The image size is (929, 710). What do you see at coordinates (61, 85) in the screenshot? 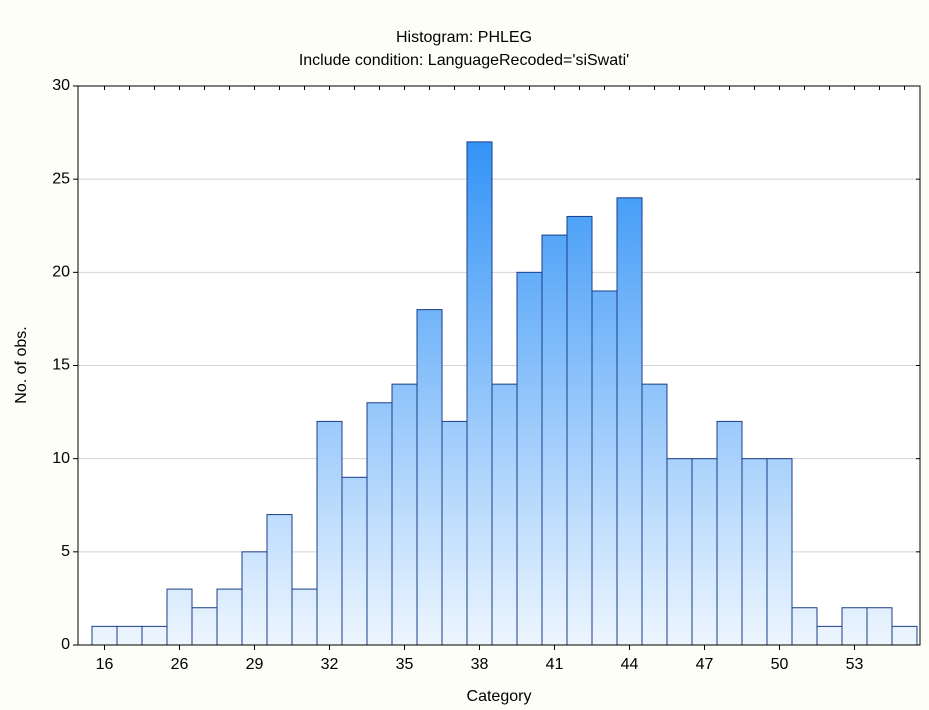
I see `y-tick-label: 30` at bounding box center [61, 85].